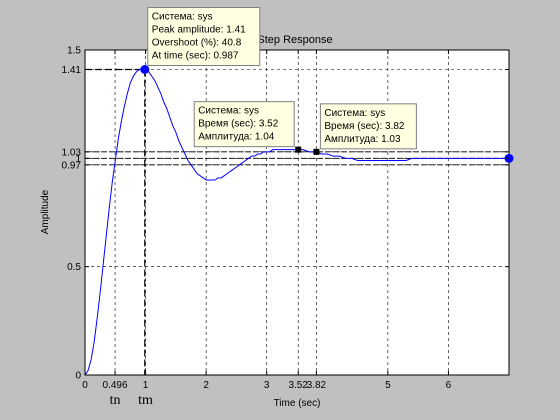  Describe the element at coordinates (72, 165) in the screenshot. I see `y-tick-label: 0.97` at that location.